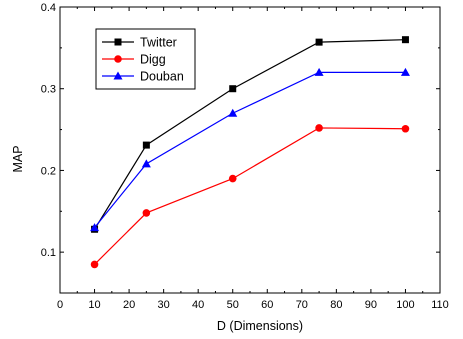  Describe the element at coordinates (60, 305) in the screenshot. I see `x-tick-label: 0` at that location.